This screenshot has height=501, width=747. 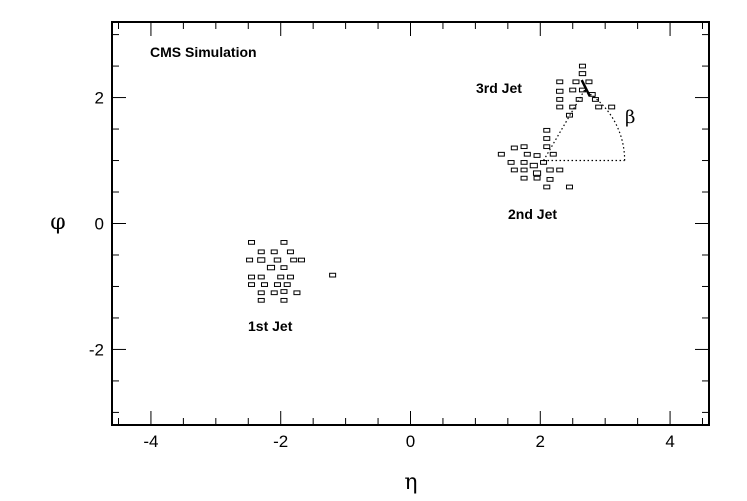 I want to click on x-tick-label: 0, so click(x=410, y=441).